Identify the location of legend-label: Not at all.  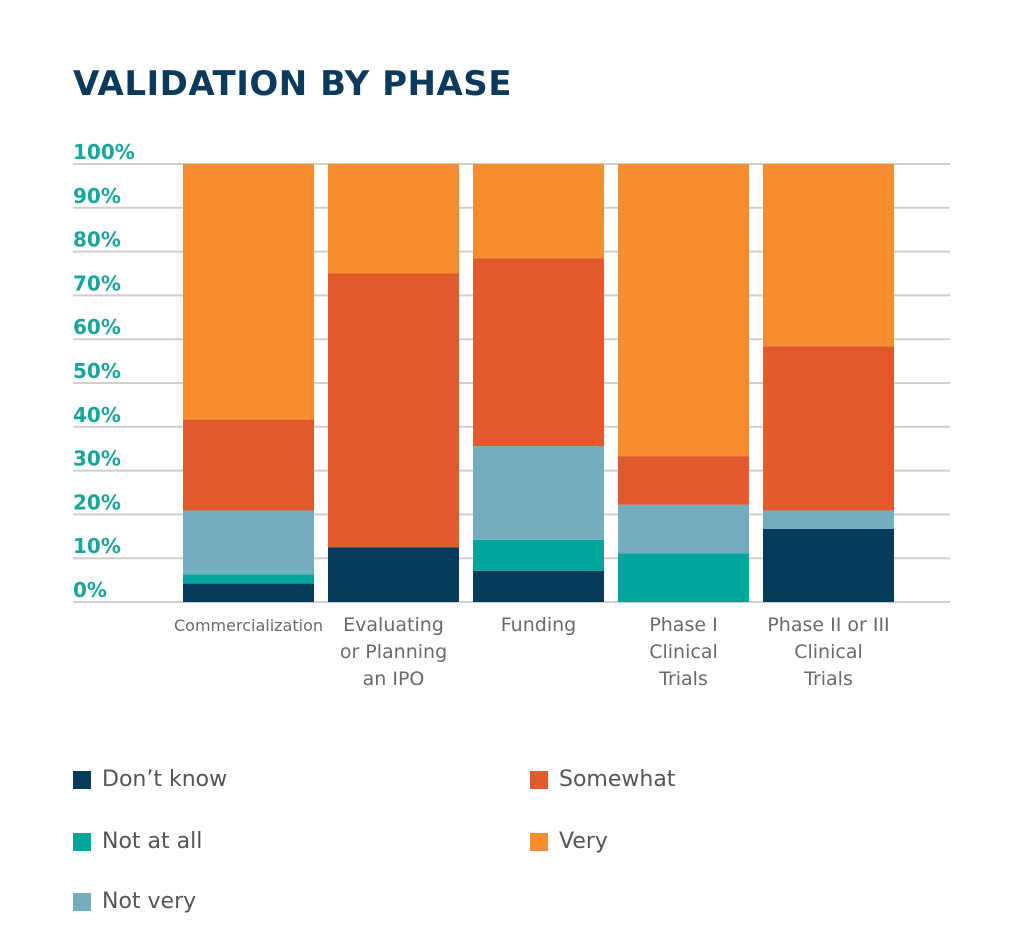
(152, 841).